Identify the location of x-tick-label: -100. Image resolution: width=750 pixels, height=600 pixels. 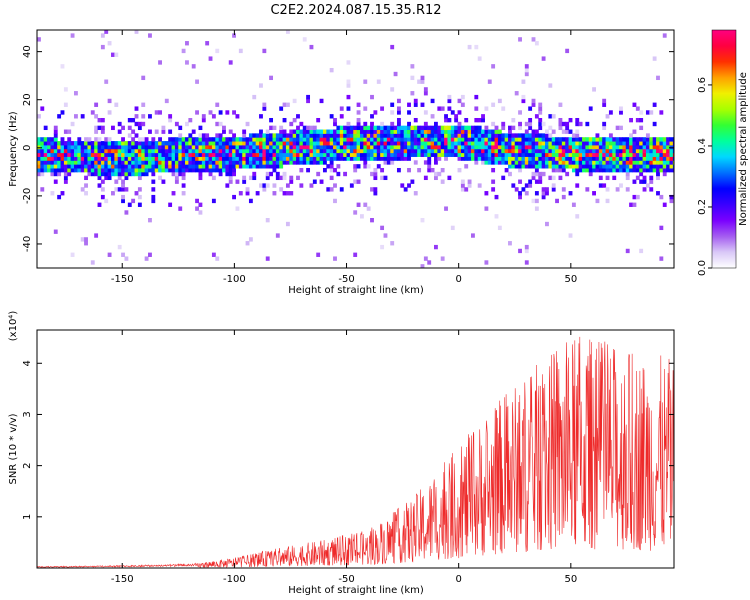
(234, 579).